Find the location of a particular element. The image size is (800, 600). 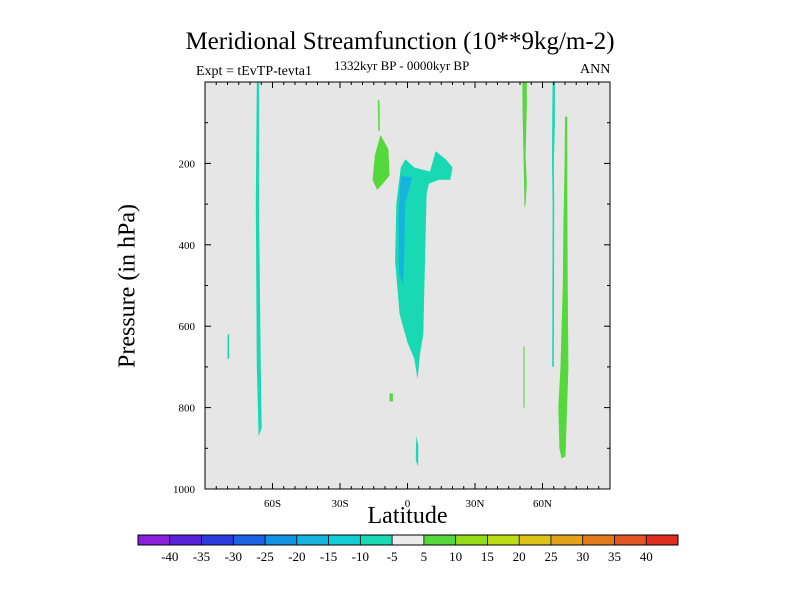

colorbar-label: 40 is located at coordinates (646, 556).